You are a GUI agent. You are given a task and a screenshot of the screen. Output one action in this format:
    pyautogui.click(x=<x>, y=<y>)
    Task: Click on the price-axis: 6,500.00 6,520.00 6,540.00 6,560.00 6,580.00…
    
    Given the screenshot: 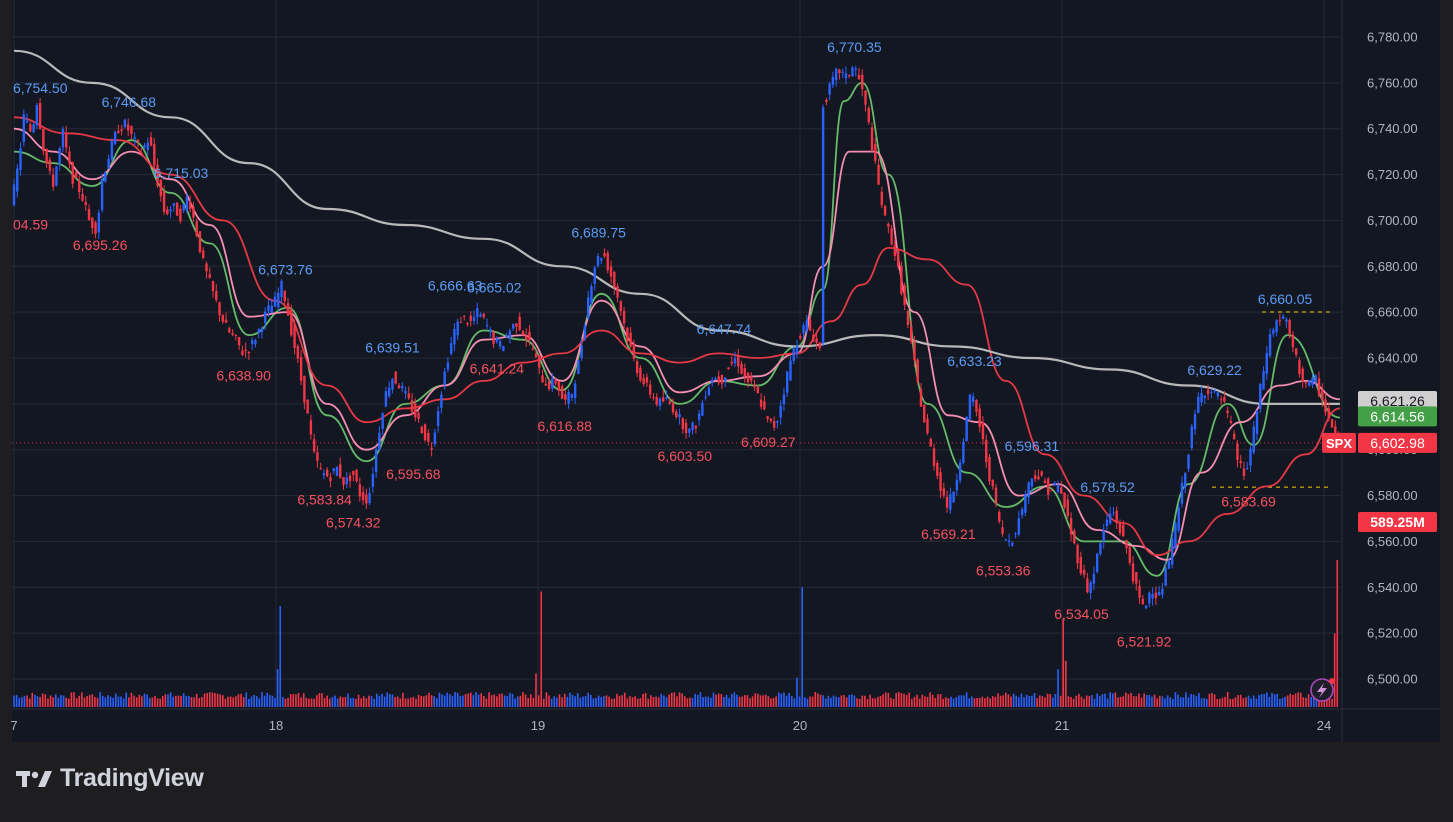 What is the action you would take?
    pyautogui.click(x=1392, y=358)
    